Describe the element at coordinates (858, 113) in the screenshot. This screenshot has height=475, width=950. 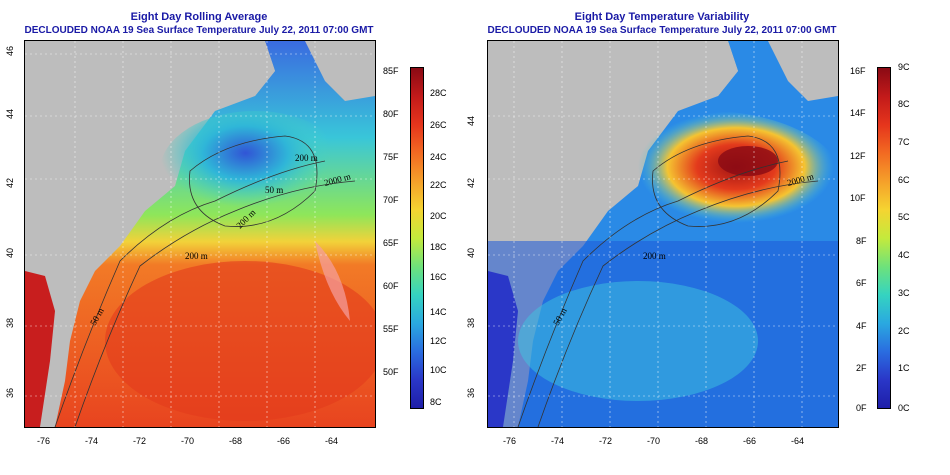
I see `right-colorbar-f-14: 14F` at that location.